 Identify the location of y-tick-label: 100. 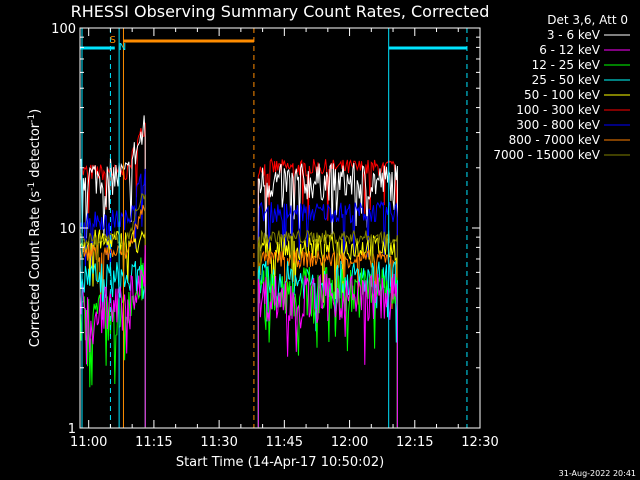
(63, 29).